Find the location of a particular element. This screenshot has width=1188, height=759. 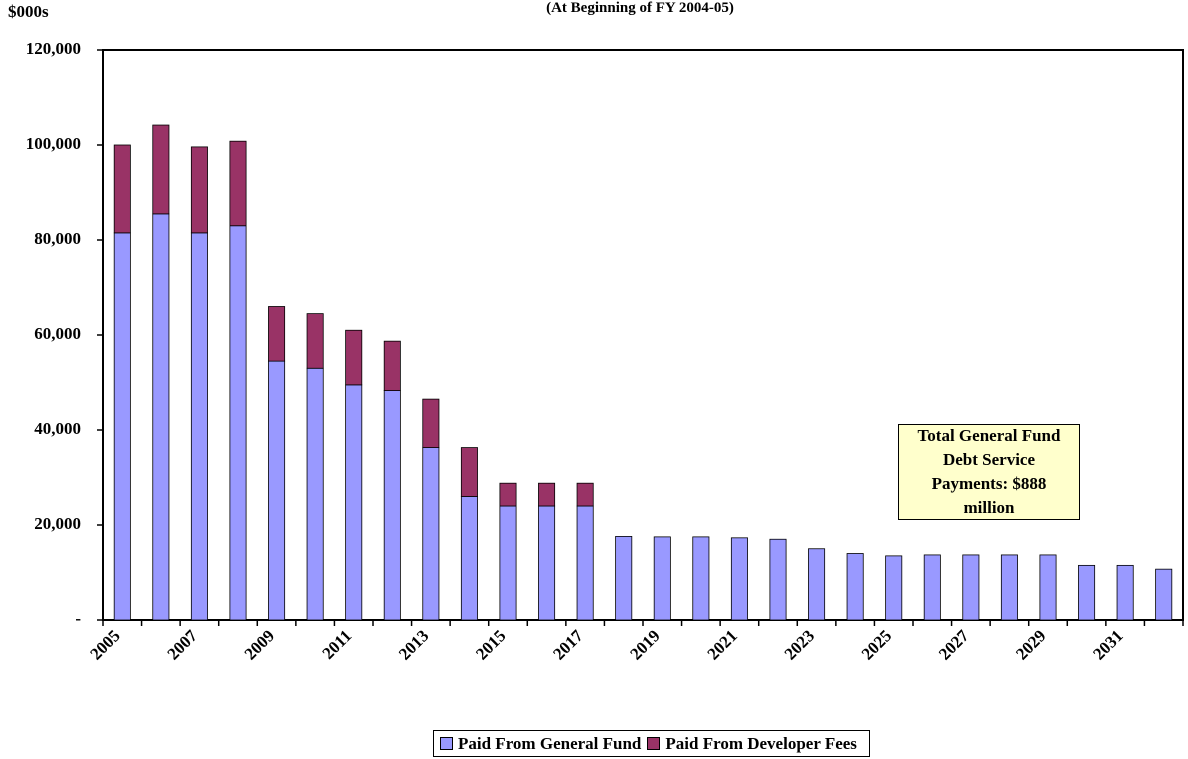

x-tick-label: 2005 is located at coordinates (104, 644).